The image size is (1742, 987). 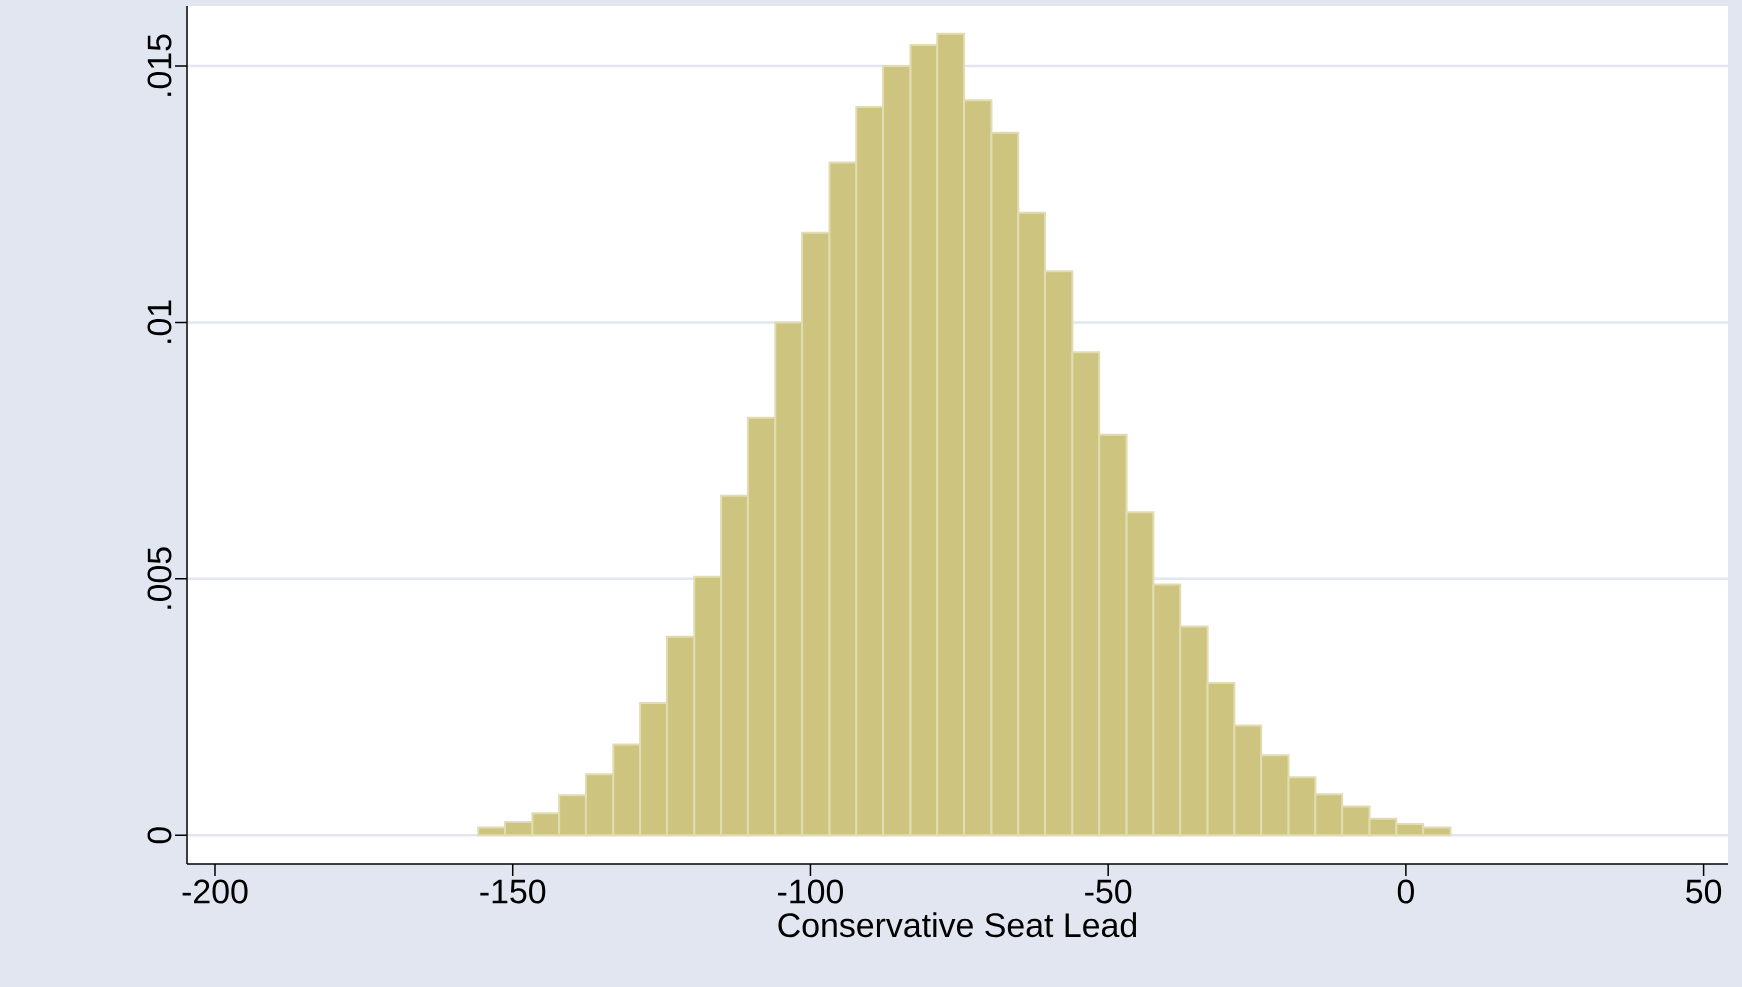 What do you see at coordinates (1108, 891) in the screenshot?
I see `x-tick-label: -50` at bounding box center [1108, 891].